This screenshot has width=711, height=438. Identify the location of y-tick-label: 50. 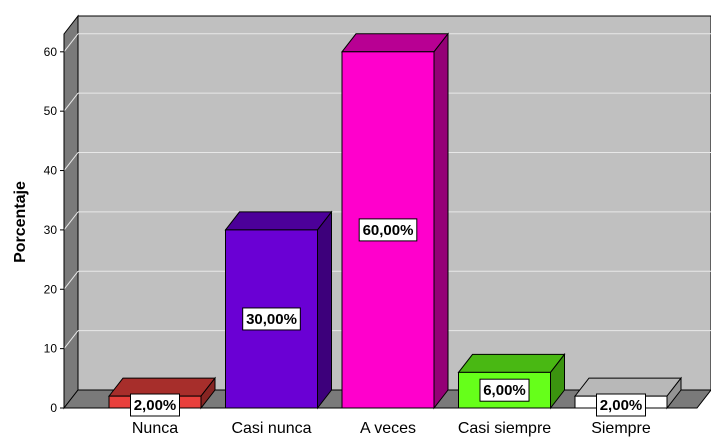
(51, 111).